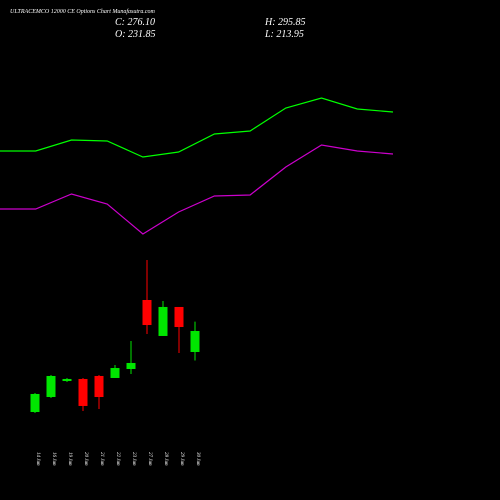  I want to click on x-tick-label: 23 Jun, so click(133, 459).